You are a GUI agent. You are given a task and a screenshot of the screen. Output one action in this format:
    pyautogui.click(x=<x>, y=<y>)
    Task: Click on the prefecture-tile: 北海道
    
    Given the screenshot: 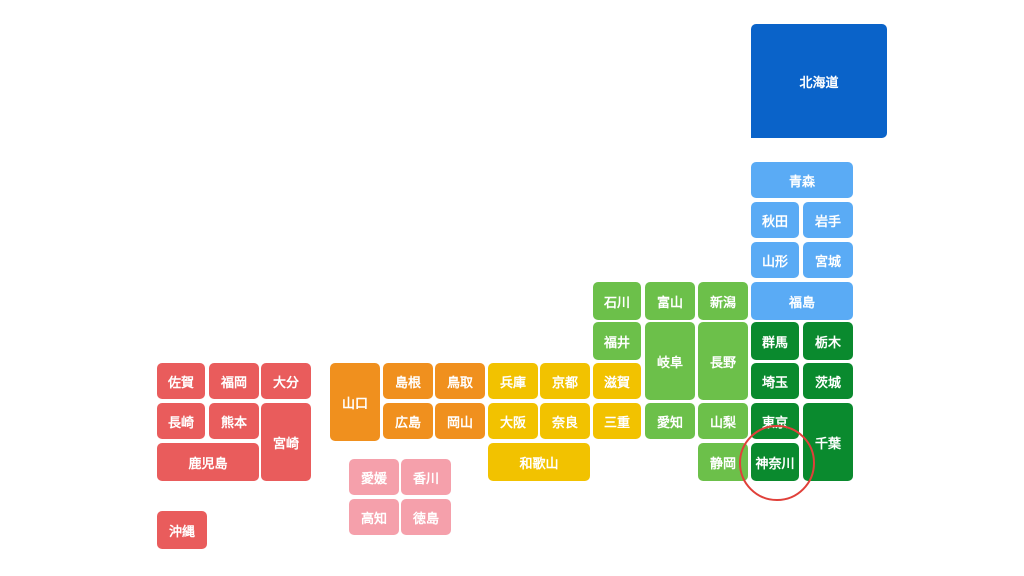 What is the action you would take?
    pyautogui.click(x=819, y=81)
    